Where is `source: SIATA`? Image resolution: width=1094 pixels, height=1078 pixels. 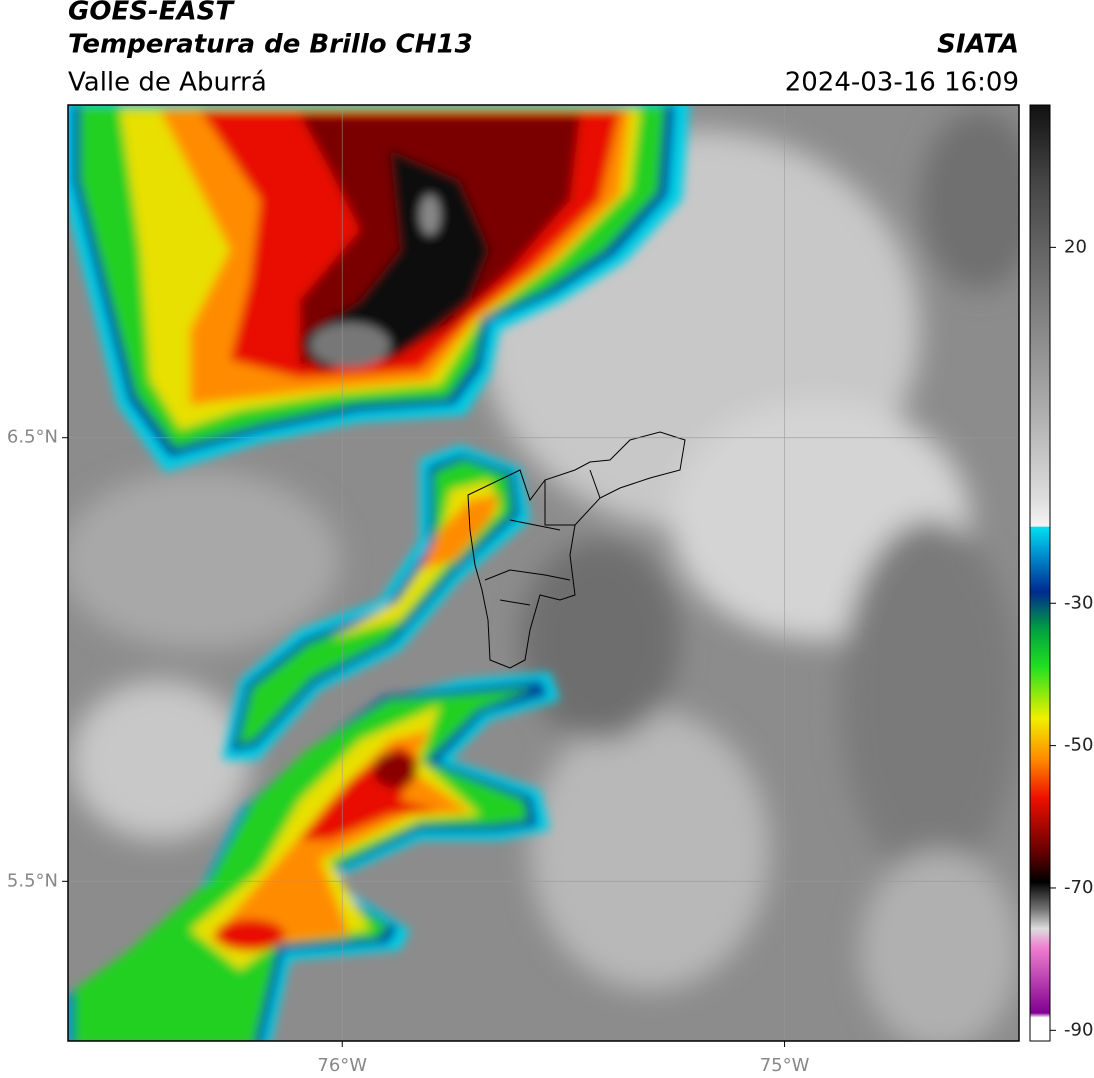
source: SIATA is located at coordinates (978, 45).